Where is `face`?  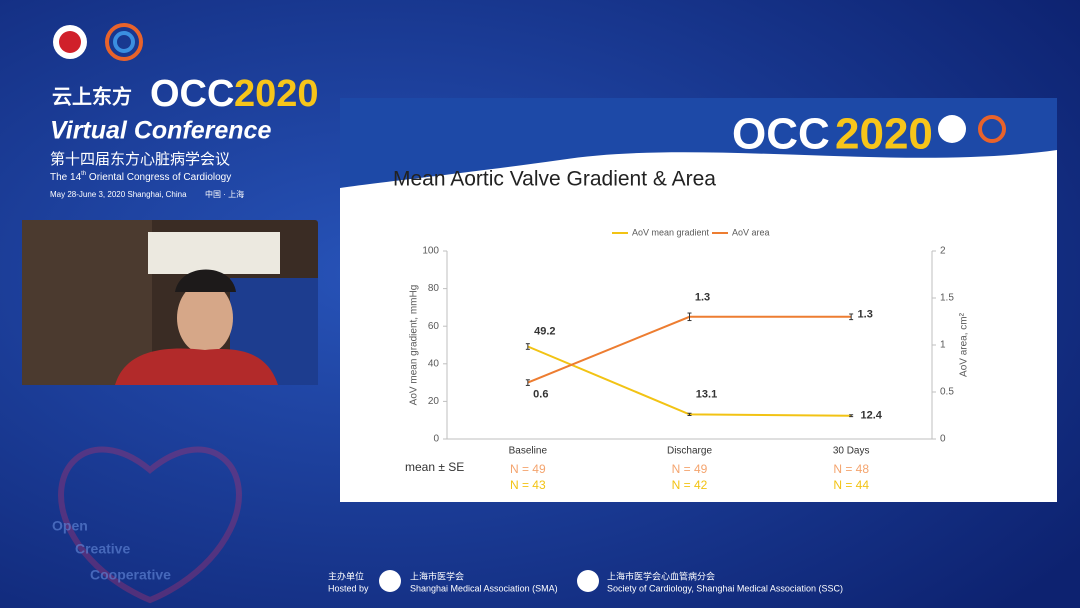 face is located at coordinates (205, 318).